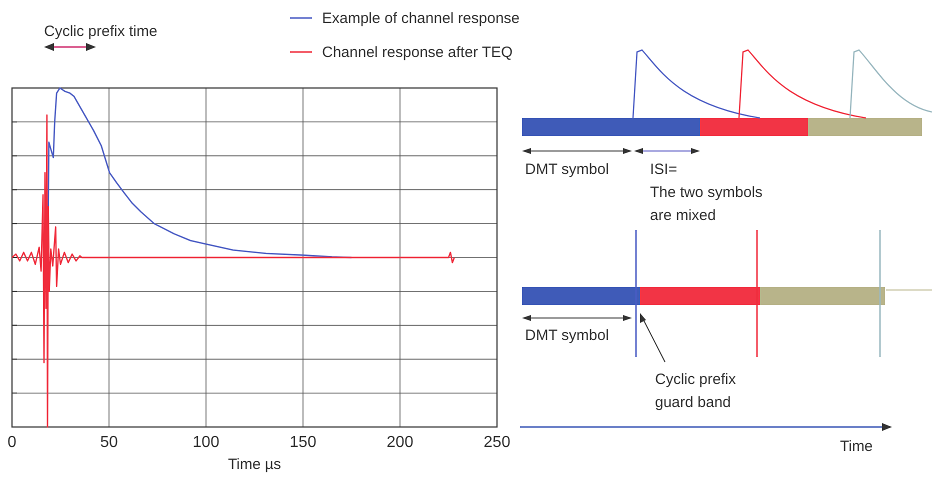 The height and width of the screenshot is (480, 932). Describe the element at coordinates (109, 442) in the screenshot. I see `x-tick-label: 50` at that location.